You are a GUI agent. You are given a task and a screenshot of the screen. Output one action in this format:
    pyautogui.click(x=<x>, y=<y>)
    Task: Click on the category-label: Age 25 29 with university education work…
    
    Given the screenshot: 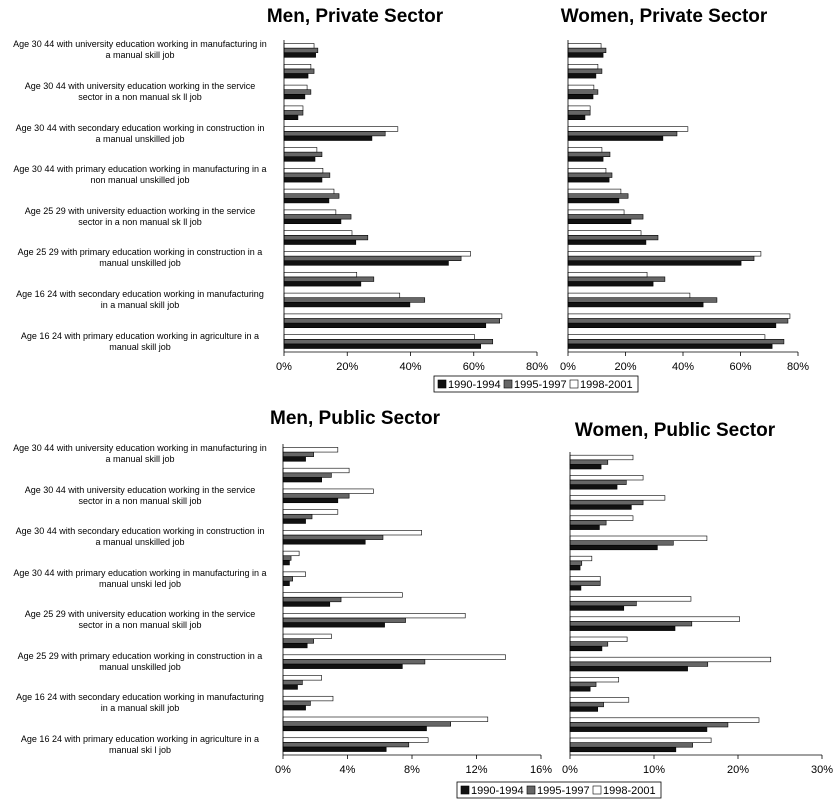 What is the action you would take?
    pyautogui.click(x=140, y=620)
    